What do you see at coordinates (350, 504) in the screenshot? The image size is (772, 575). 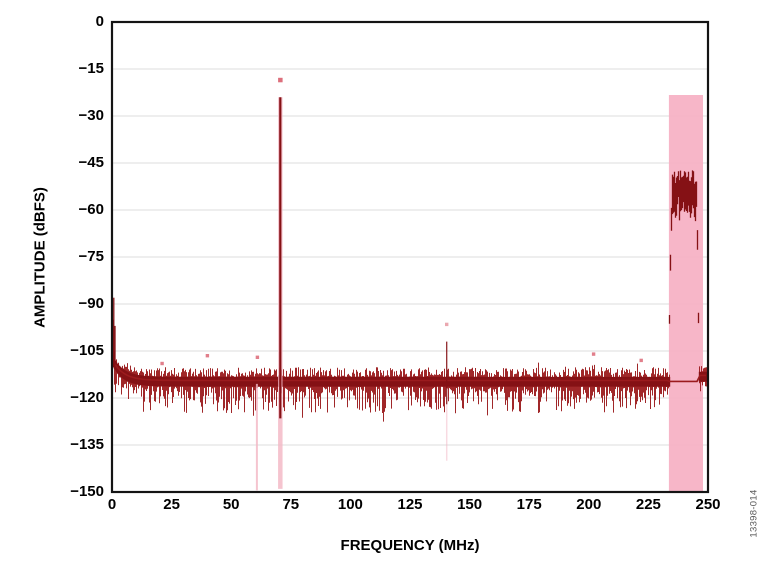 I see `x-tick-label: 100` at bounding box center [350, 504].